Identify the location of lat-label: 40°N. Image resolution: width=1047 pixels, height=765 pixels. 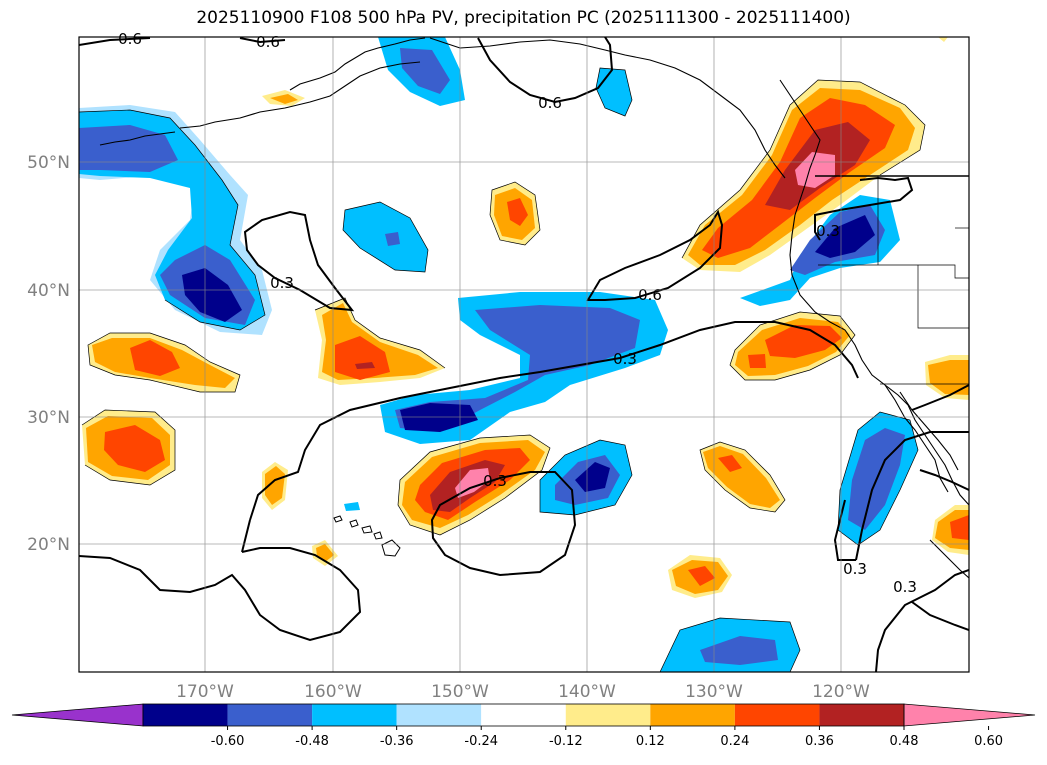
(48, 291).